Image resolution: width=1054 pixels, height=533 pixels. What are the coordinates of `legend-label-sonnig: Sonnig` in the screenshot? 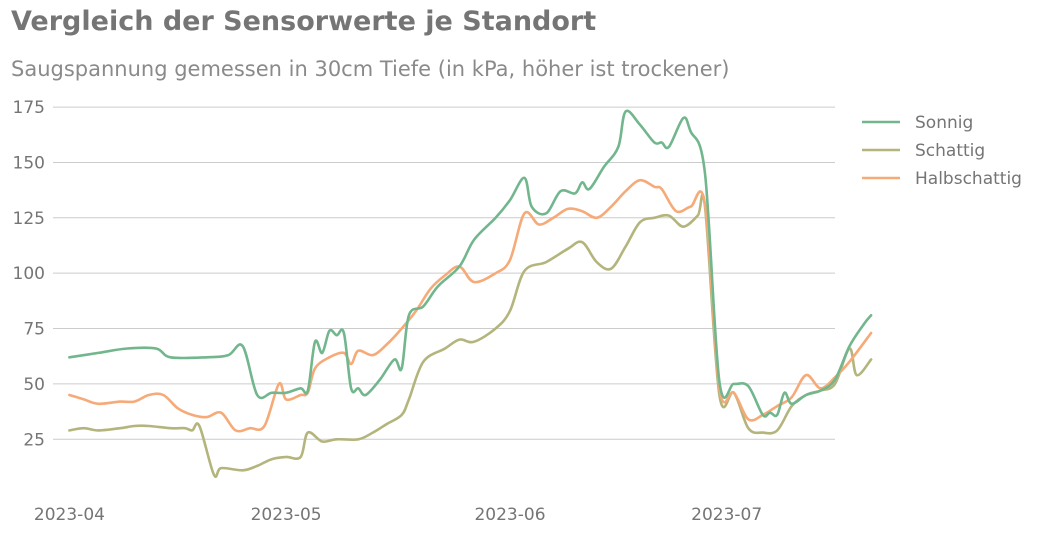 It's located at (944, 123).